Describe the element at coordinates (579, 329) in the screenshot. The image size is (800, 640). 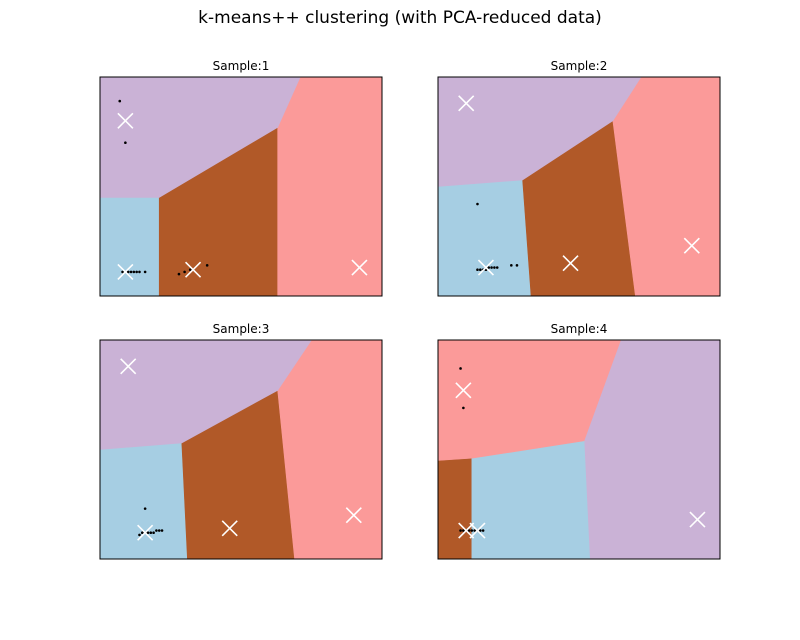
I see `subplot-title: Sample:4` at that location.